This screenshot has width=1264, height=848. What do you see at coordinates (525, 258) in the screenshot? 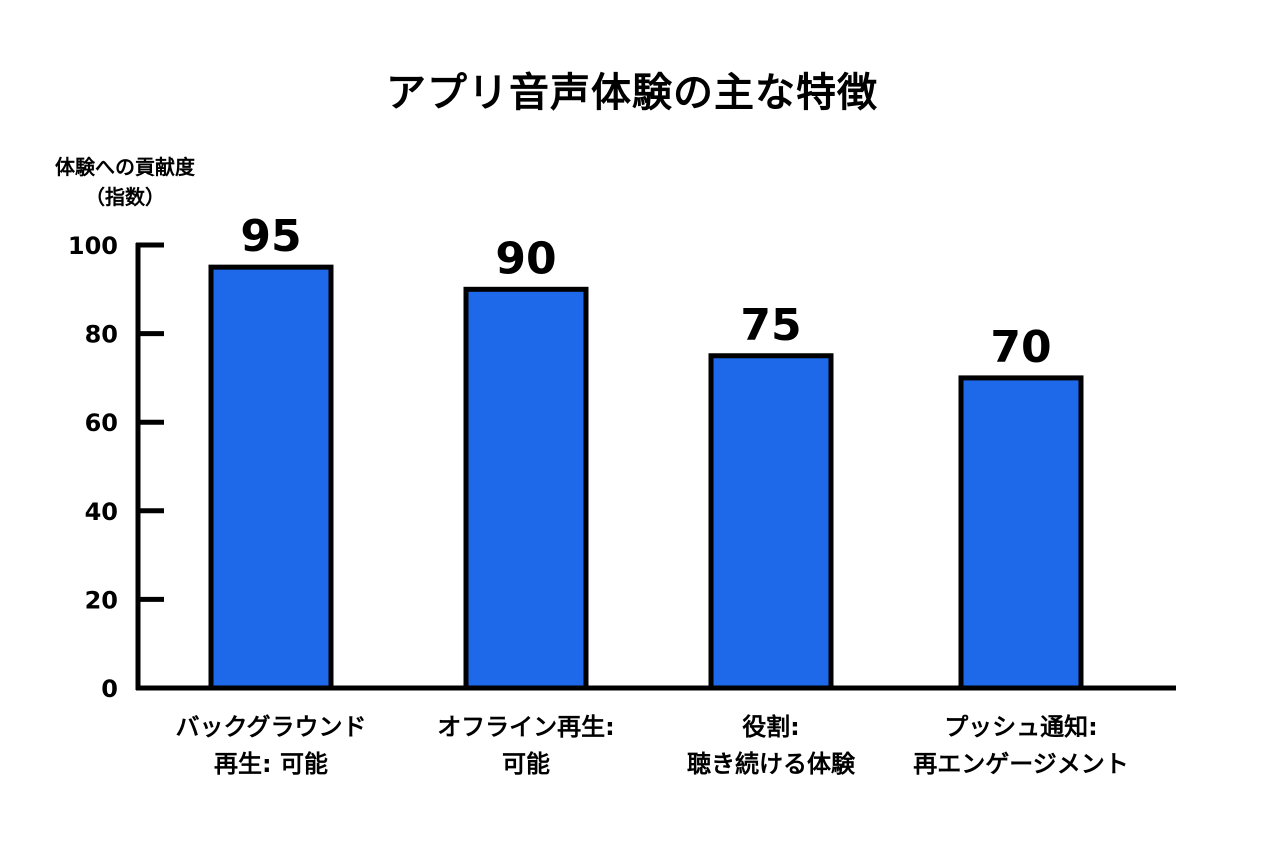
I see `bar-value-label: 90` at bounding box center [525, 258].